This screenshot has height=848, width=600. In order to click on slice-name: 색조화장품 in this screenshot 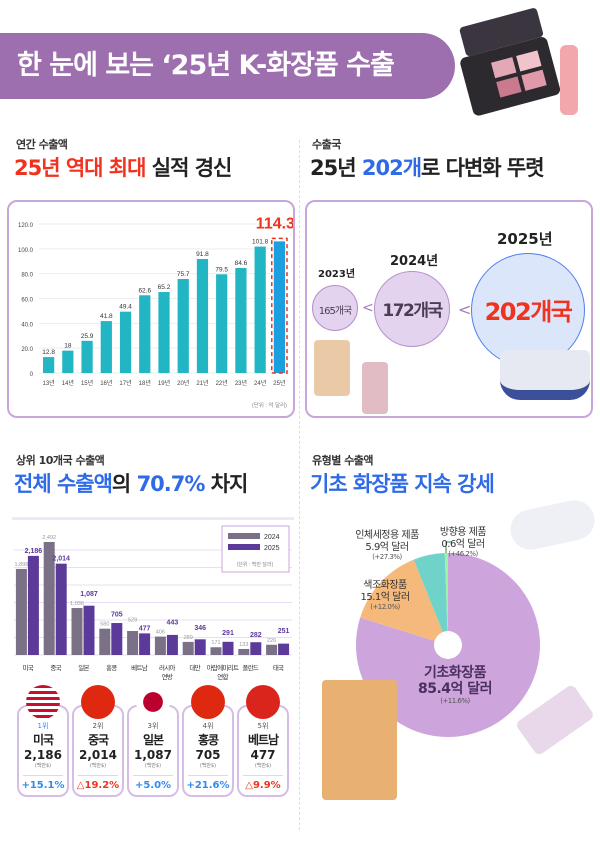, I will do `click(385, 585)`.